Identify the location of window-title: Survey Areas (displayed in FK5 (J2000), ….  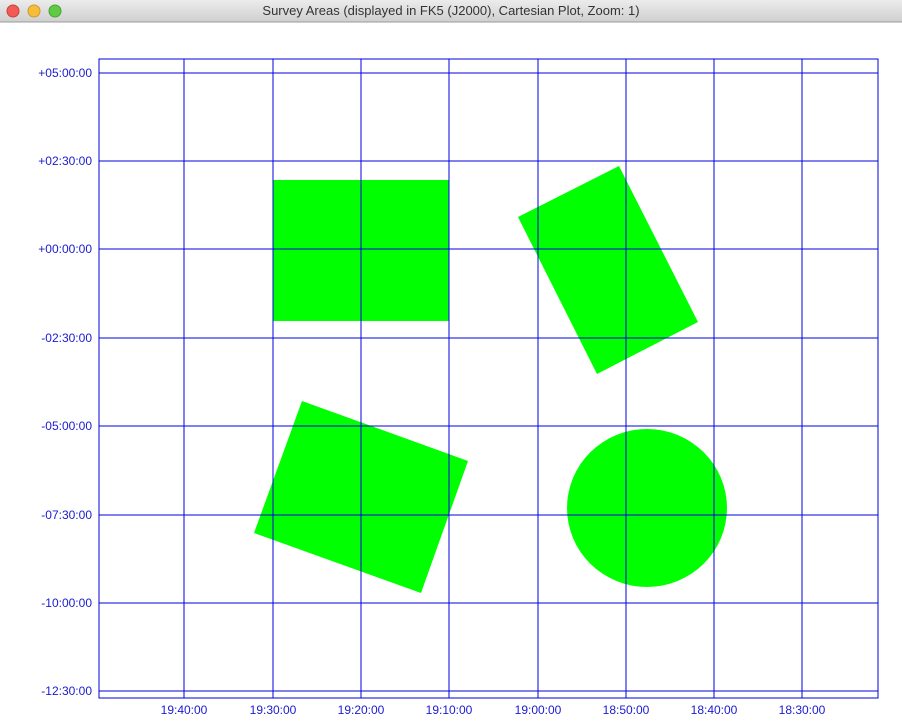
(450, 10).